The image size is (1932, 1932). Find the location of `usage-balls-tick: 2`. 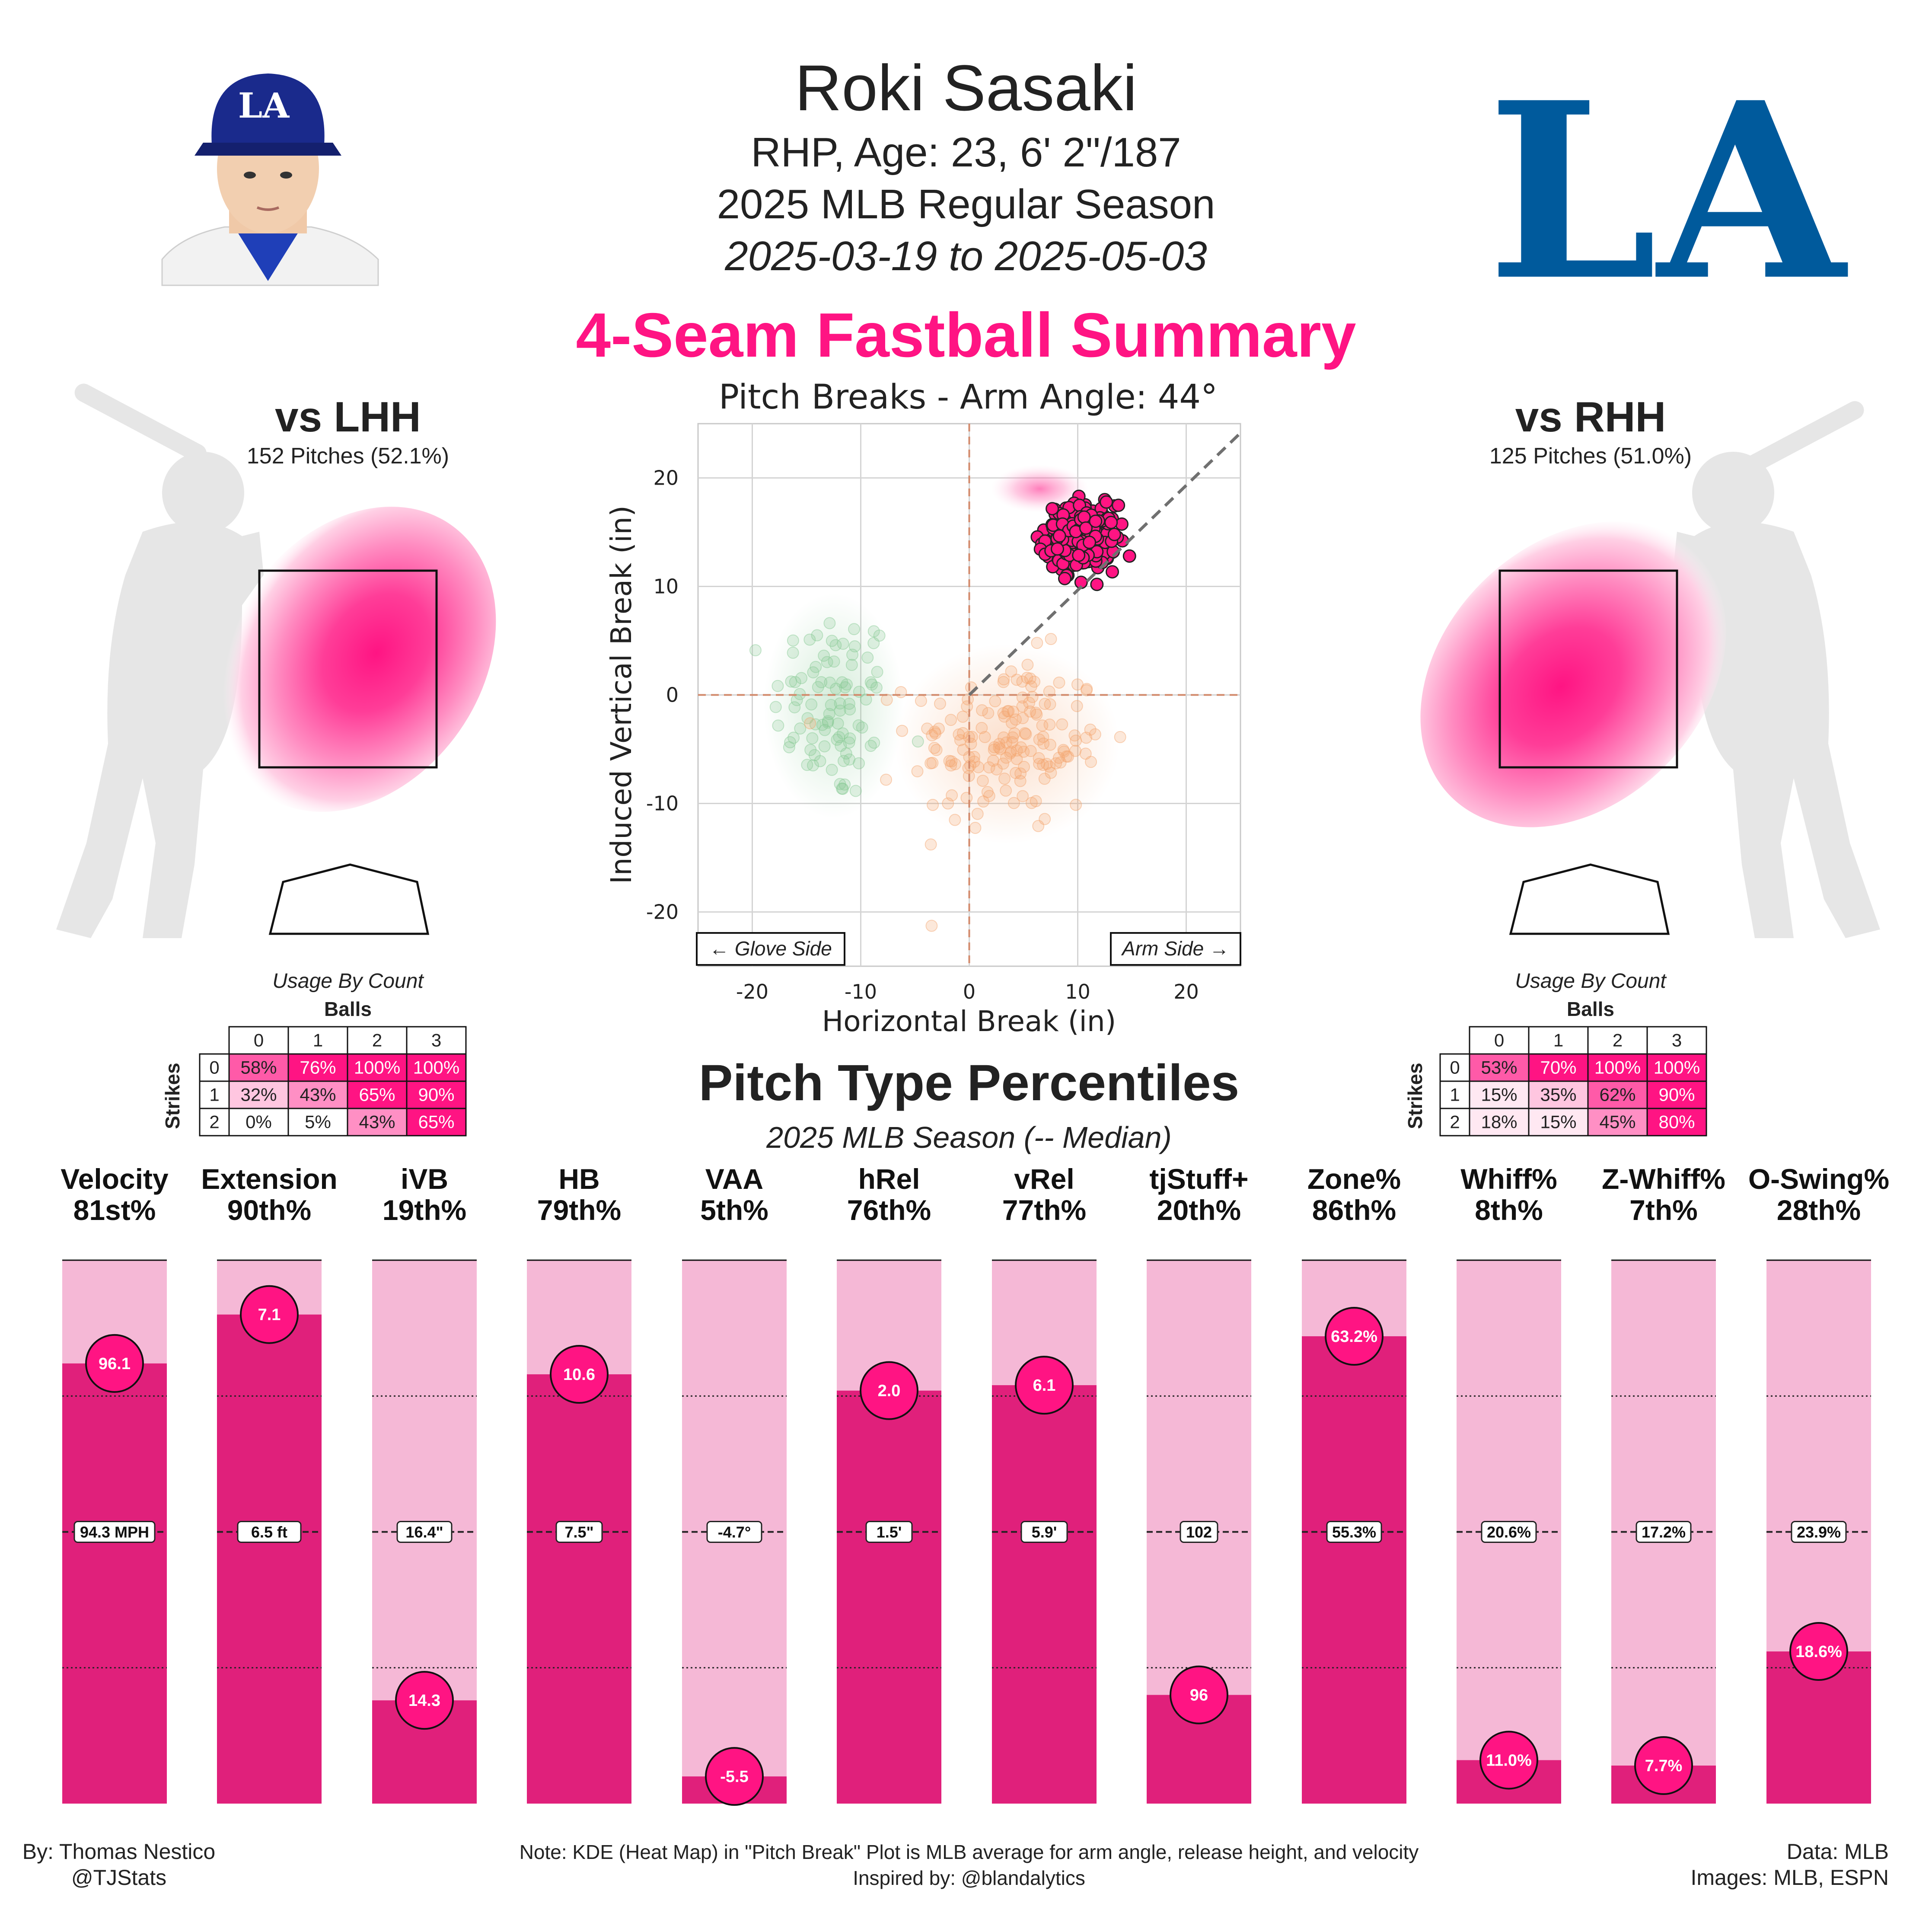

usage-balls-tick: 2 is located at coordinates (377, 1040).